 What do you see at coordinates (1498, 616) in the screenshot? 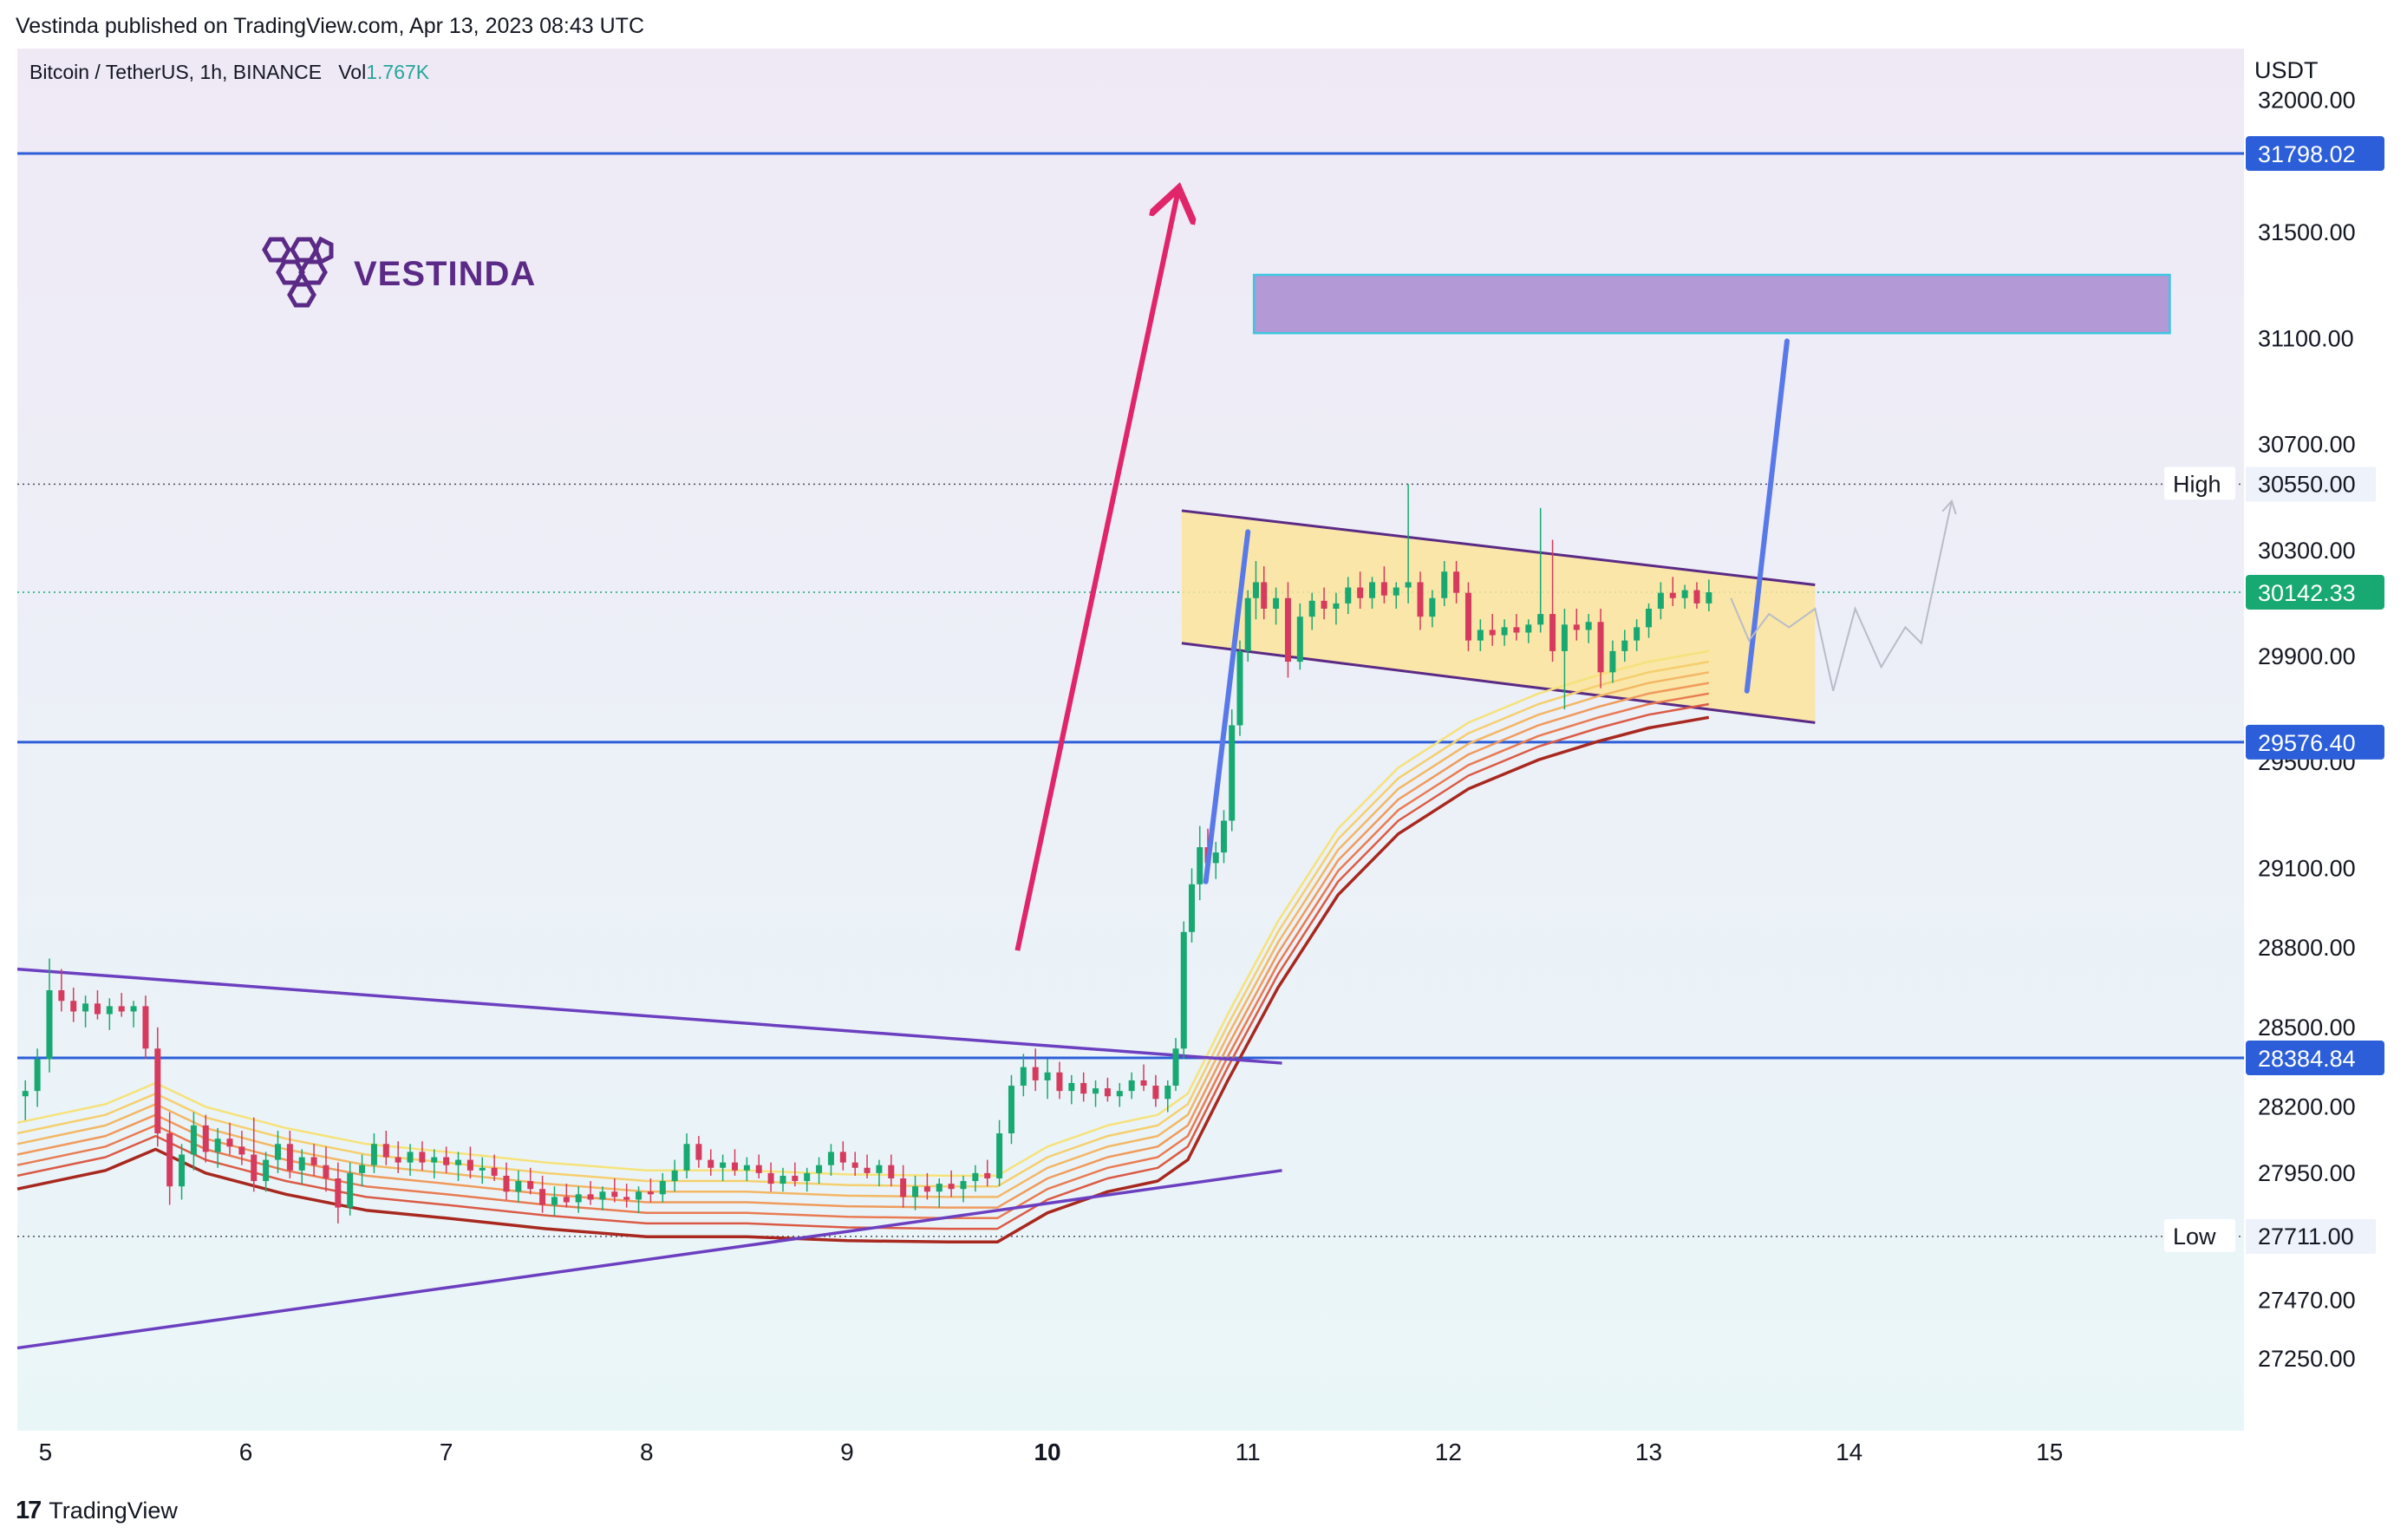
I see `flag-channel-fill` at bounding box center [1498, 616].